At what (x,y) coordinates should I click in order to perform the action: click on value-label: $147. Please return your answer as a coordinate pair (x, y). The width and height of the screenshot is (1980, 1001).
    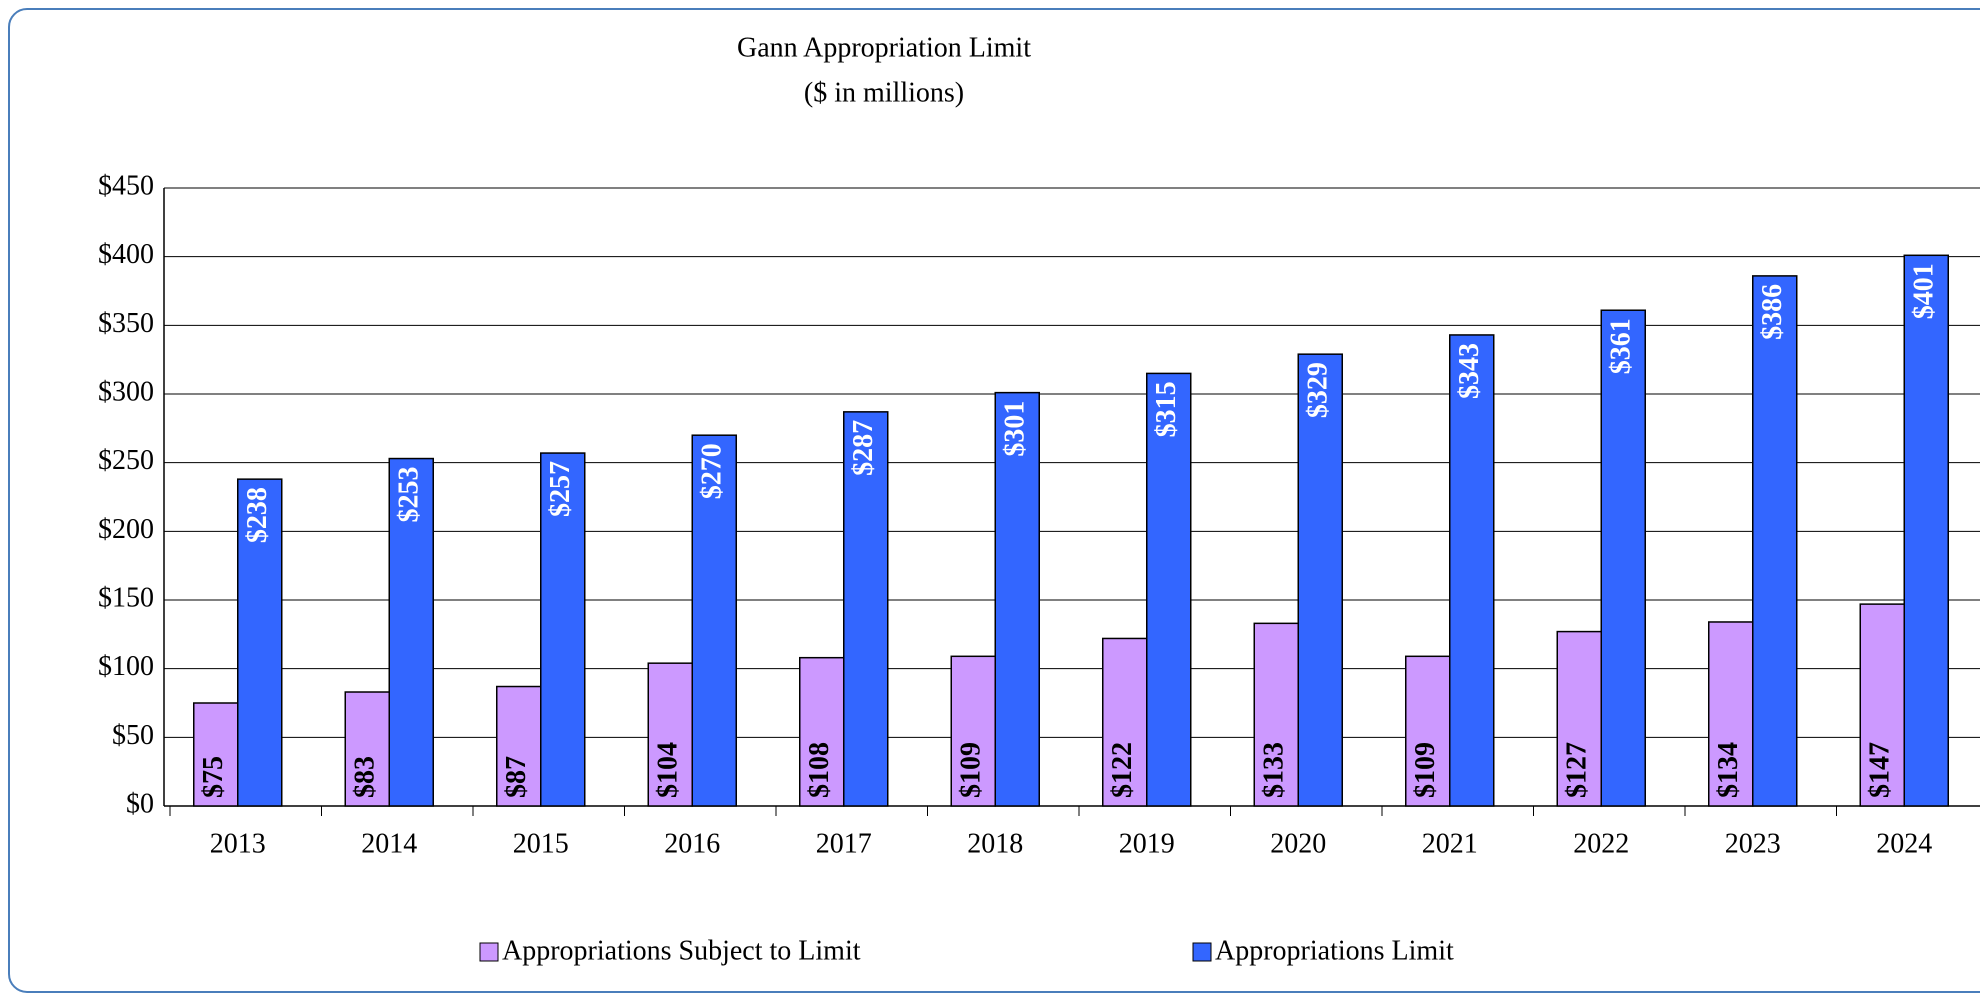
    Looking at the image, I should click on (1880, 770).